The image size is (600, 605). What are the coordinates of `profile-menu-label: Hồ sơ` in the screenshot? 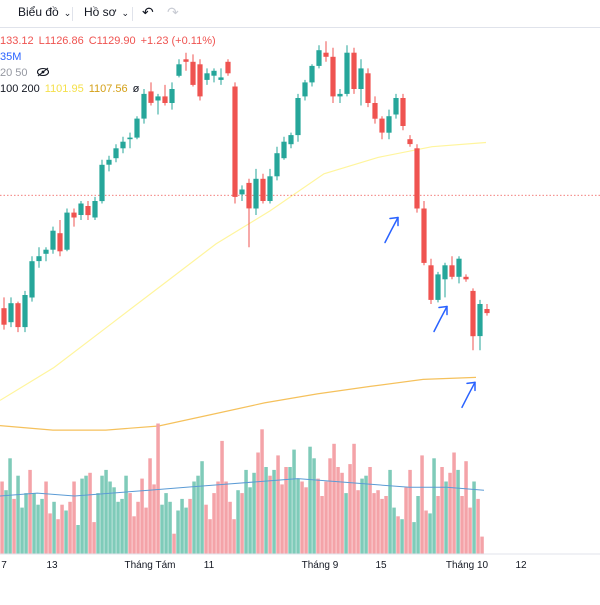 It's located at (100, 12).